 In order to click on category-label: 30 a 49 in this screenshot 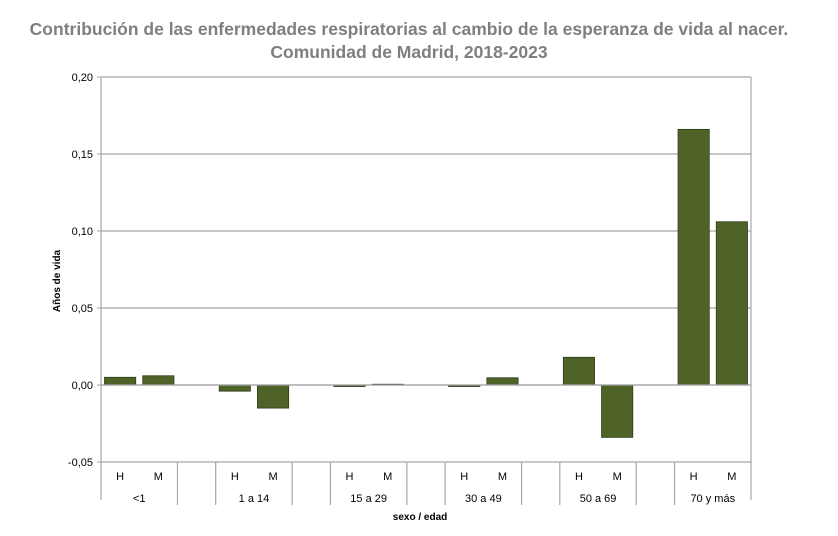, I will do `click(483, 499)`.